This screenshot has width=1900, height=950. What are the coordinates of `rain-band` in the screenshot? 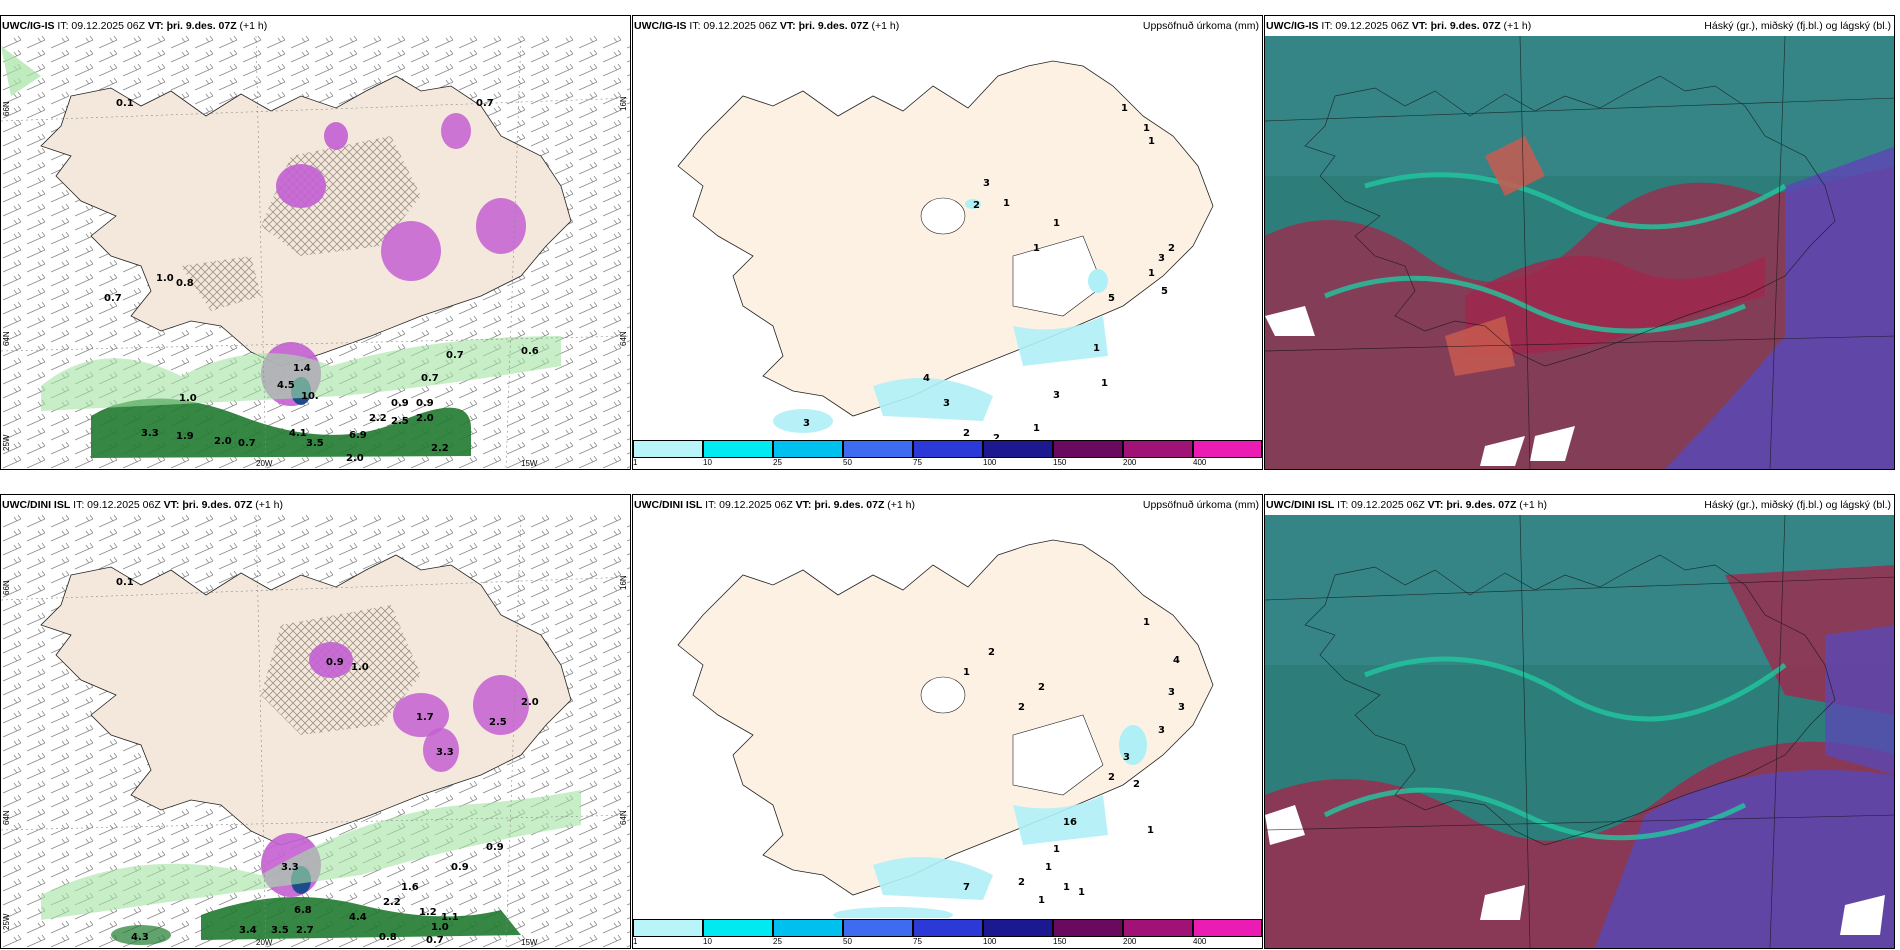 It's located at (361, 918).